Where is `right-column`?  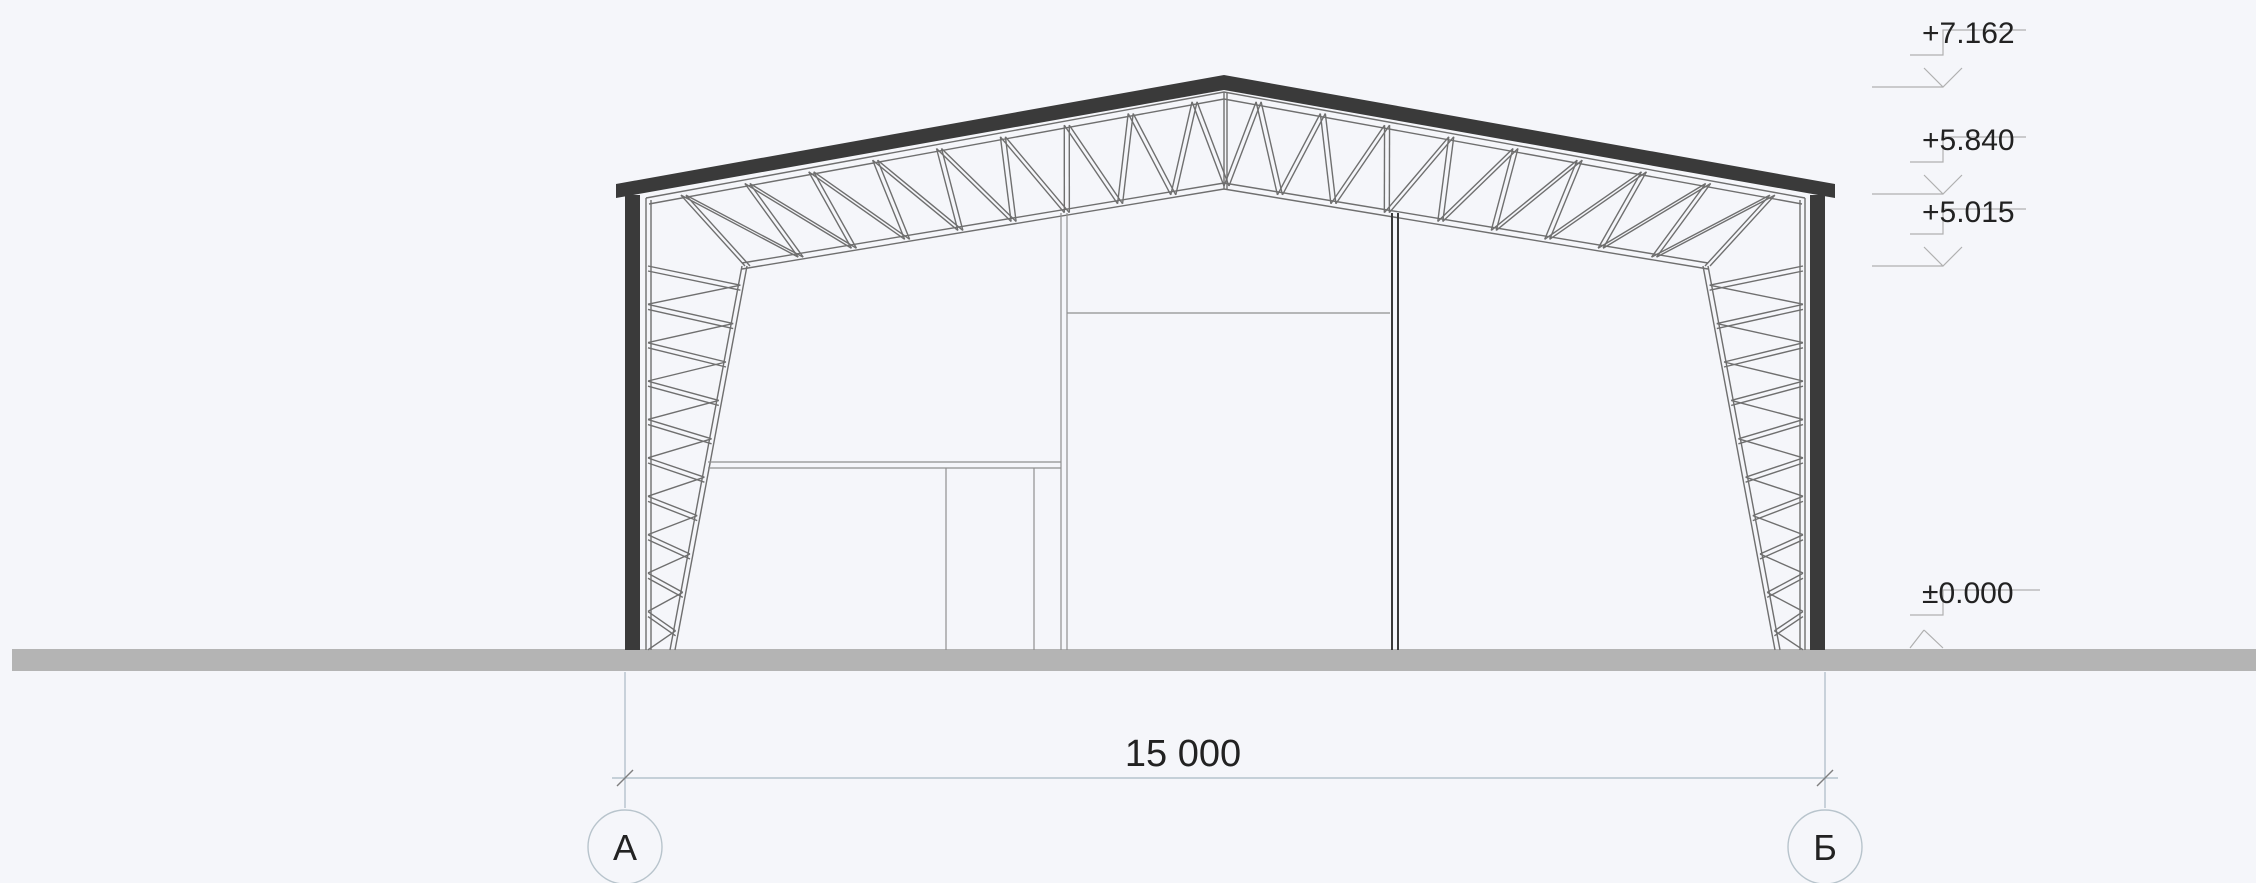
right-column is located at coordinates (1817, 422).